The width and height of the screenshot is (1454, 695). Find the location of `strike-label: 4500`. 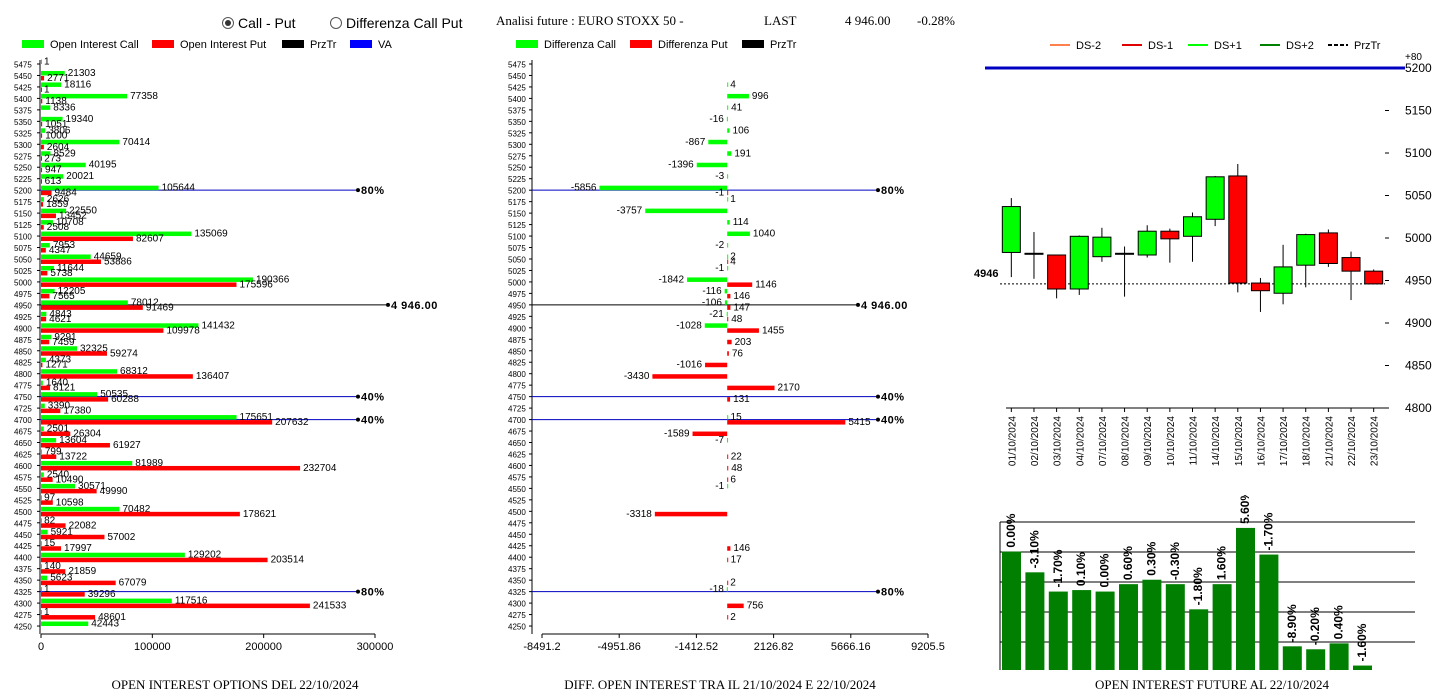

strike-label: 4500 is located at coordinates (517, 512).